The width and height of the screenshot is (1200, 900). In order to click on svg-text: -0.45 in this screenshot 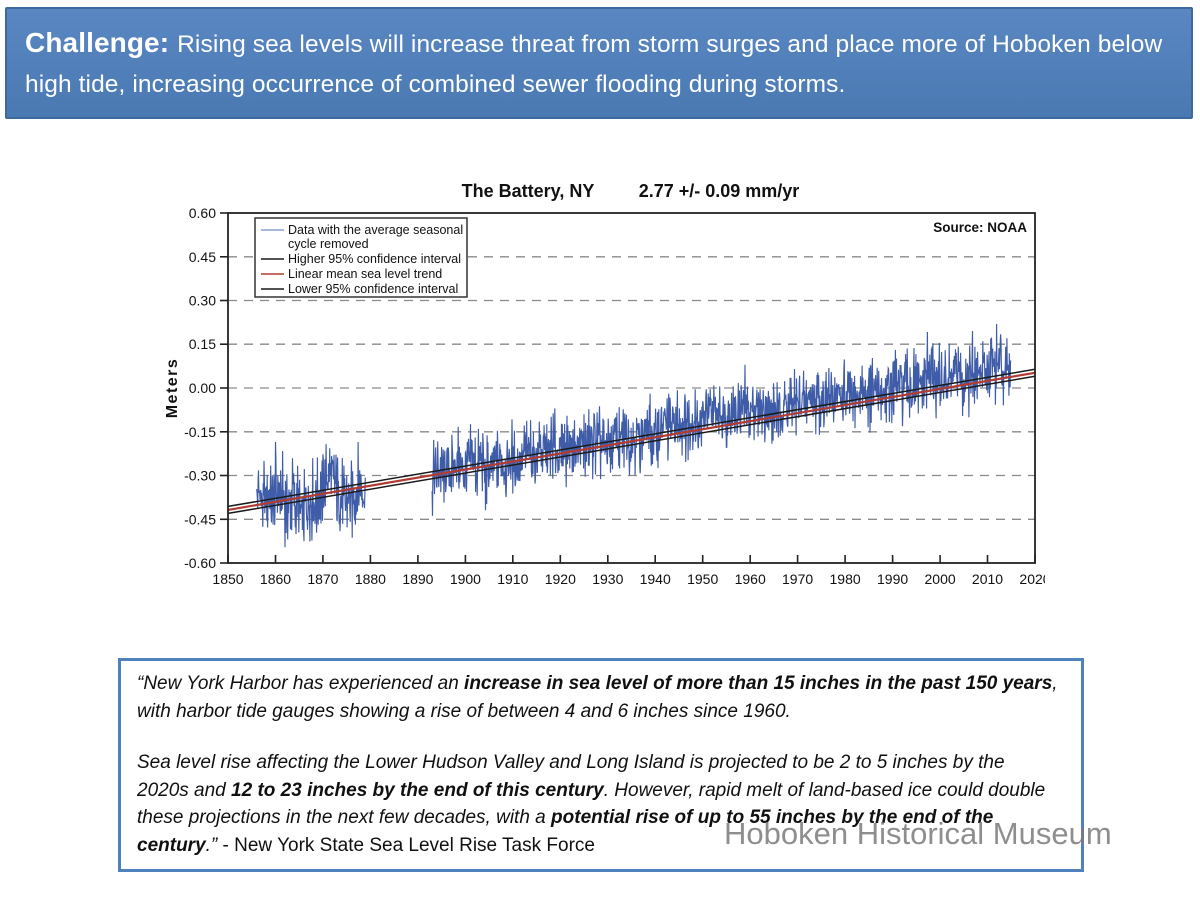, I will do `click(200, 519)`.